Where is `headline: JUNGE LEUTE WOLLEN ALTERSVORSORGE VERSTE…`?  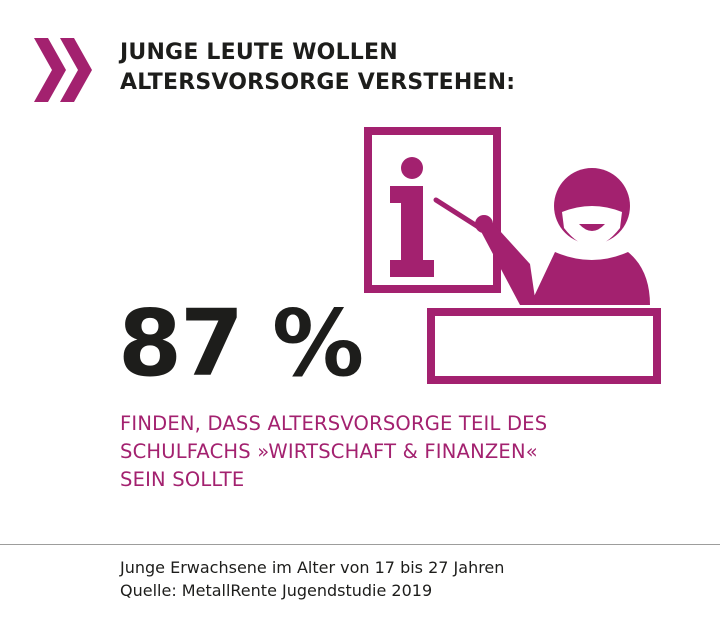
headline: JUNGE LEUTE WOLLEN ALTERSVORSORGE VERSTE… is located at coordinates (317, 68).